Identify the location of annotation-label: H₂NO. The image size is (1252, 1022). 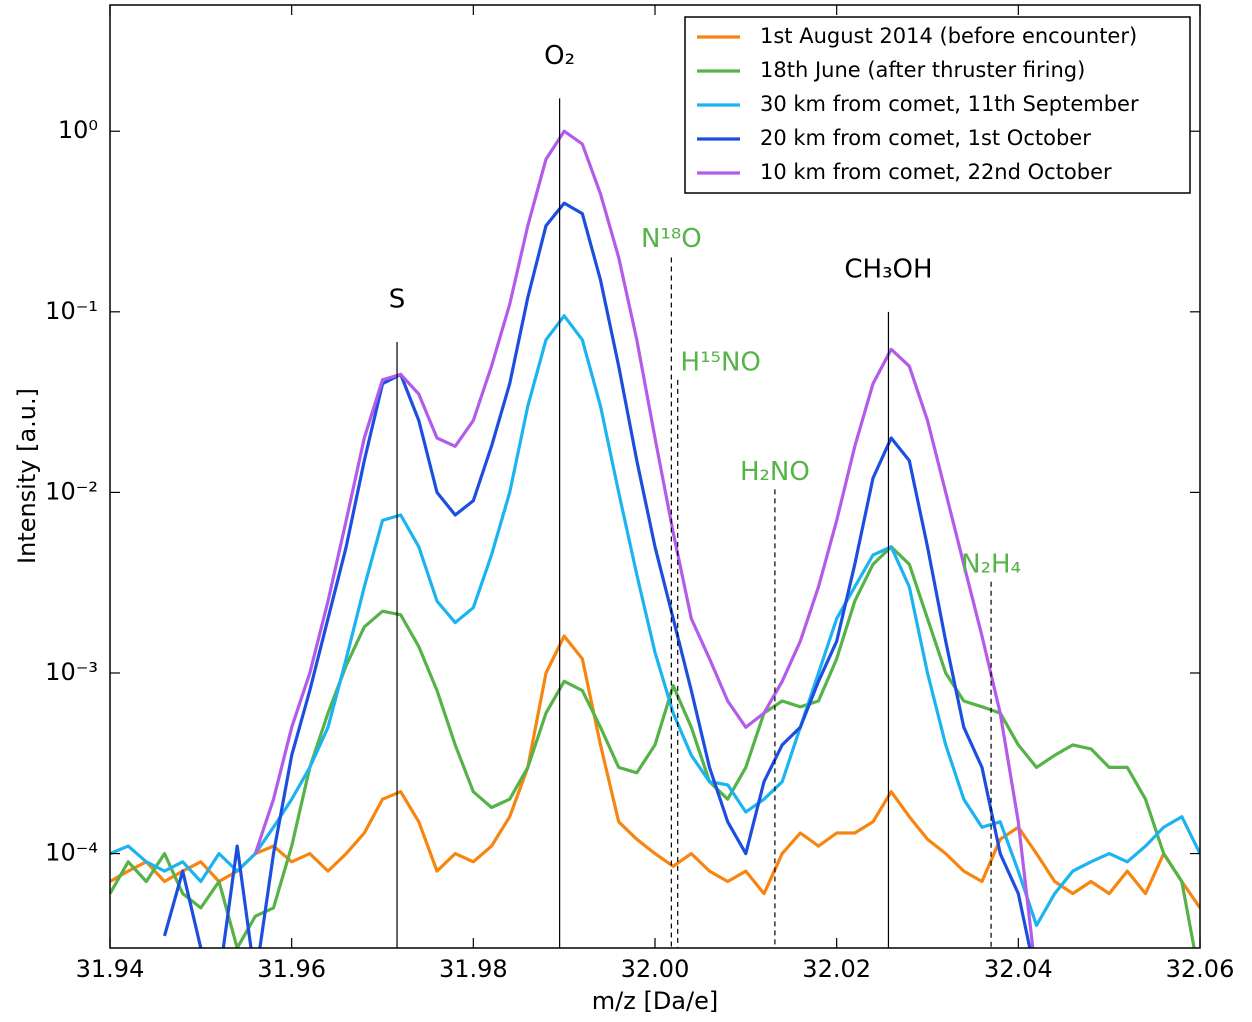
(775, 472).